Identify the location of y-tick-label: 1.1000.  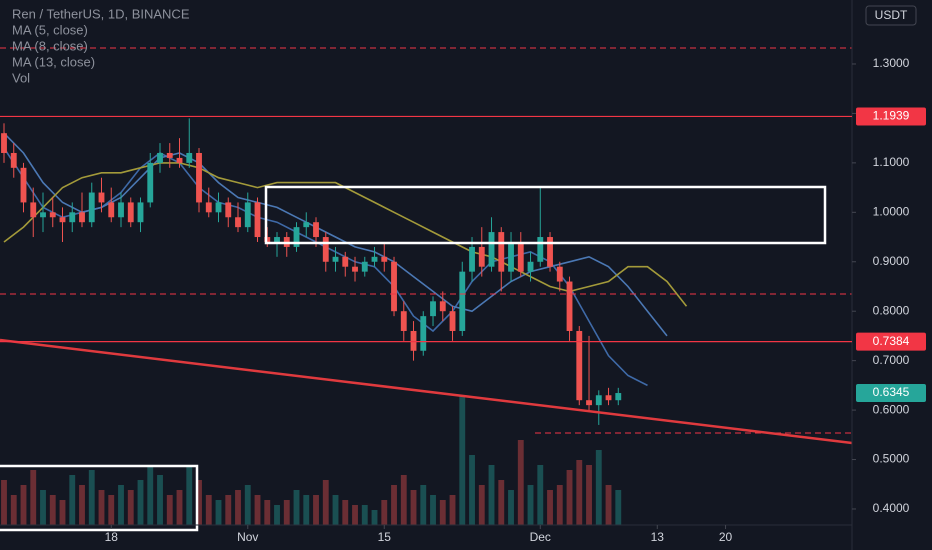
(891, 162).